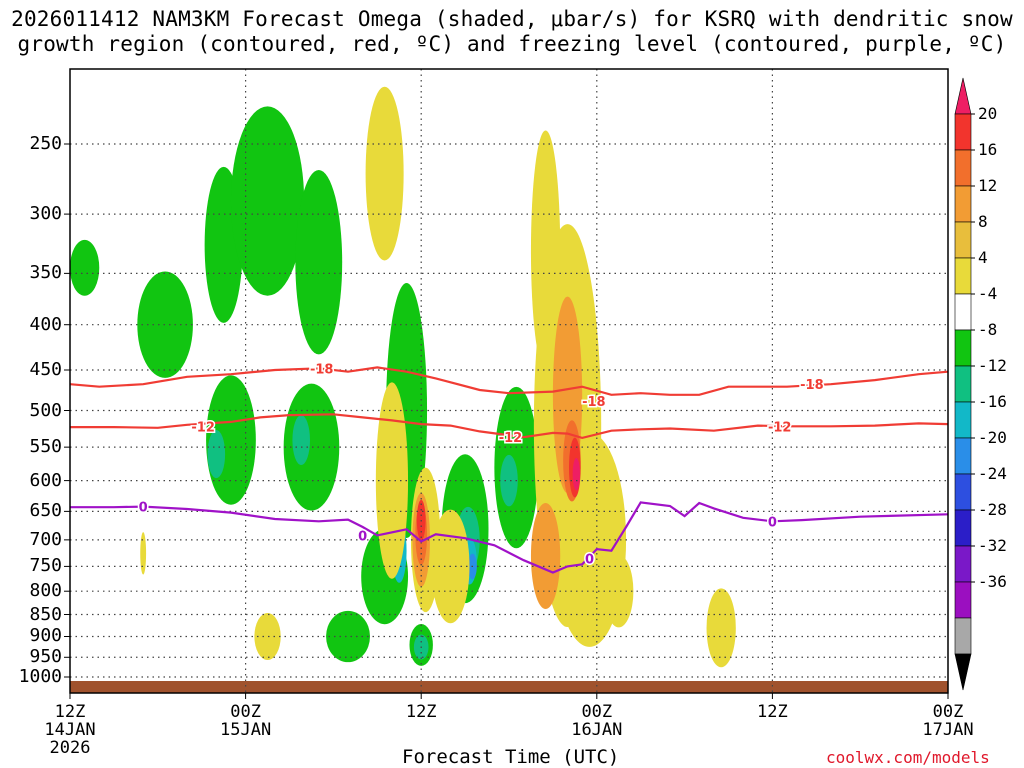 This screenshot has height=768, width=1024. Describe the element at coordinates (780, 427) in the screenshot. I see `contour-label-5: -12` at that location.